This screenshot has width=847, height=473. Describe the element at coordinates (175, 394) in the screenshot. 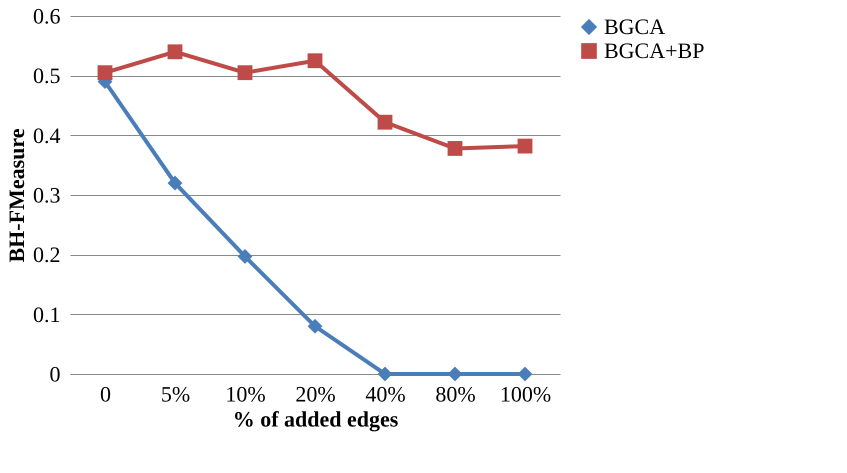

I see `x-tick-label: 5%` at that location.